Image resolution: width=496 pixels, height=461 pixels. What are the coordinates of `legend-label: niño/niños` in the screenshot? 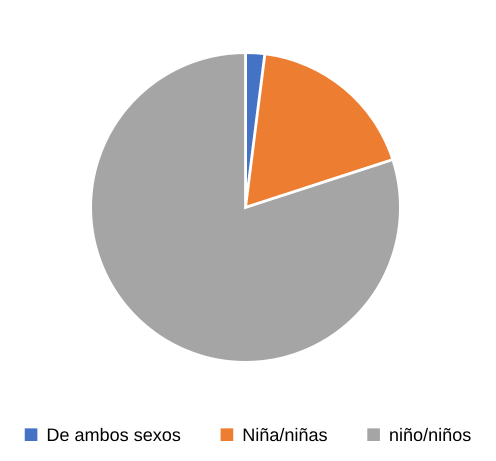 It's located at (430, 435).